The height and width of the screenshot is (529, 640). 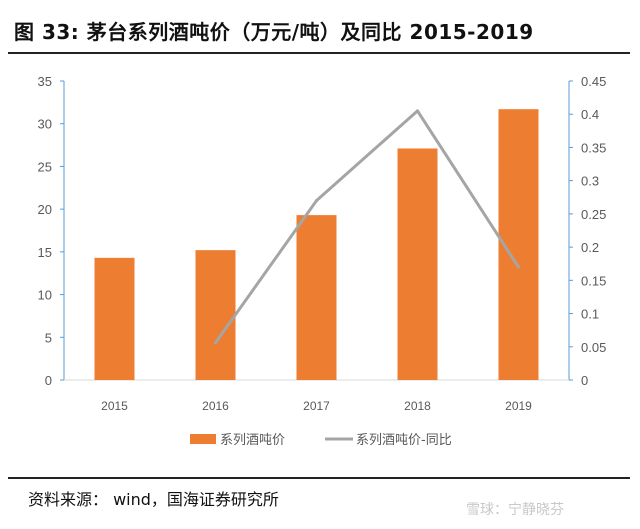 I want to click on right-tick-label: 0.2, so click(x=590, y=247).